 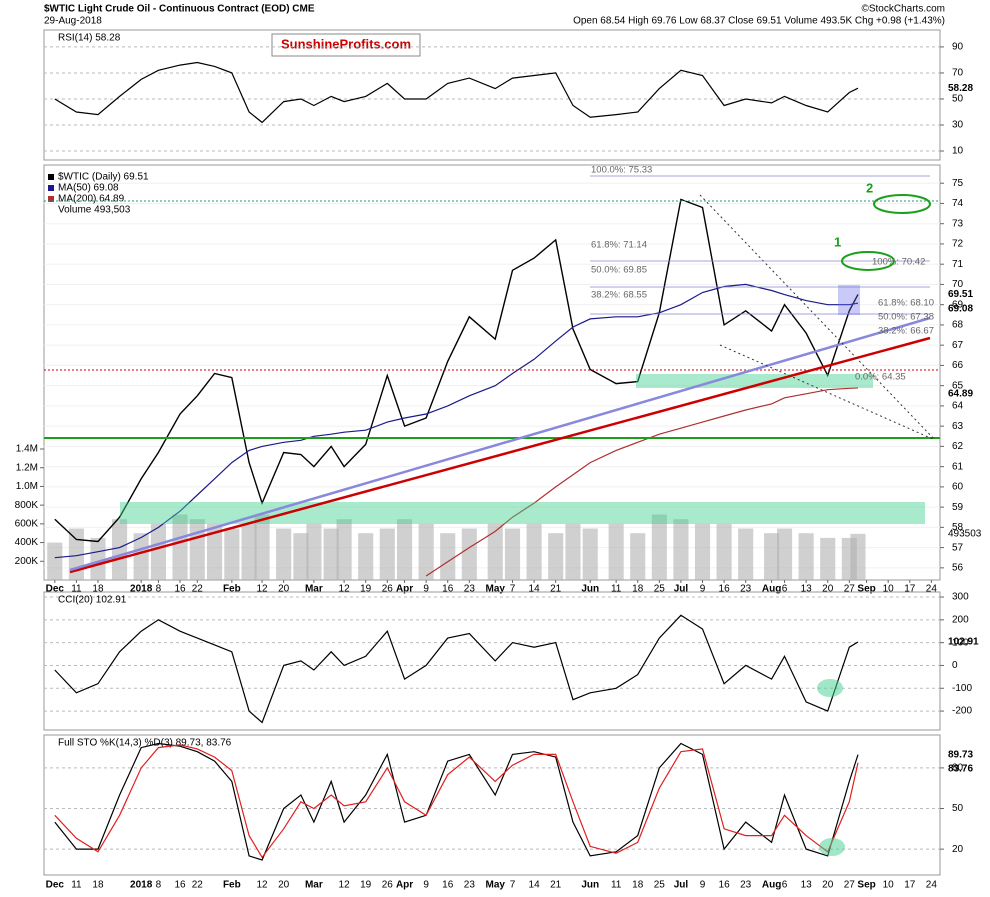 I want to click on y-tick-label: 10, so click(x=958, y=151).